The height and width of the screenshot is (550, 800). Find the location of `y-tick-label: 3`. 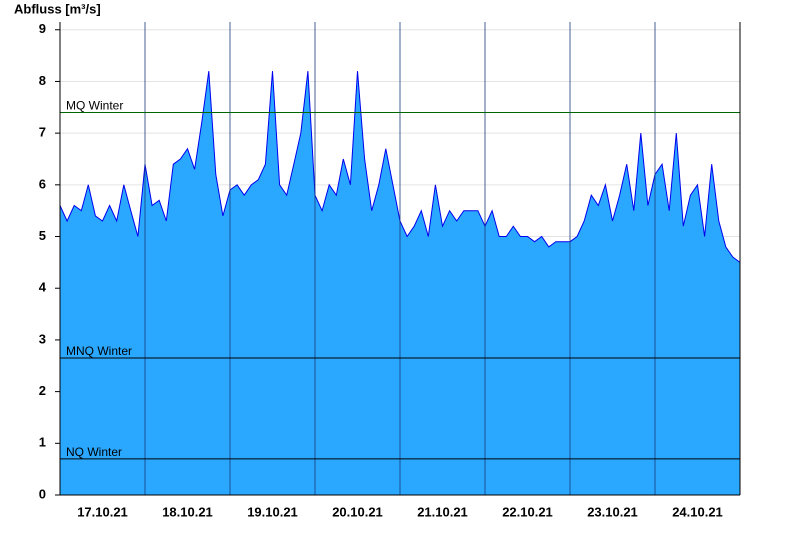

y-tick-label: 3 is located at coordinates (42, 338).